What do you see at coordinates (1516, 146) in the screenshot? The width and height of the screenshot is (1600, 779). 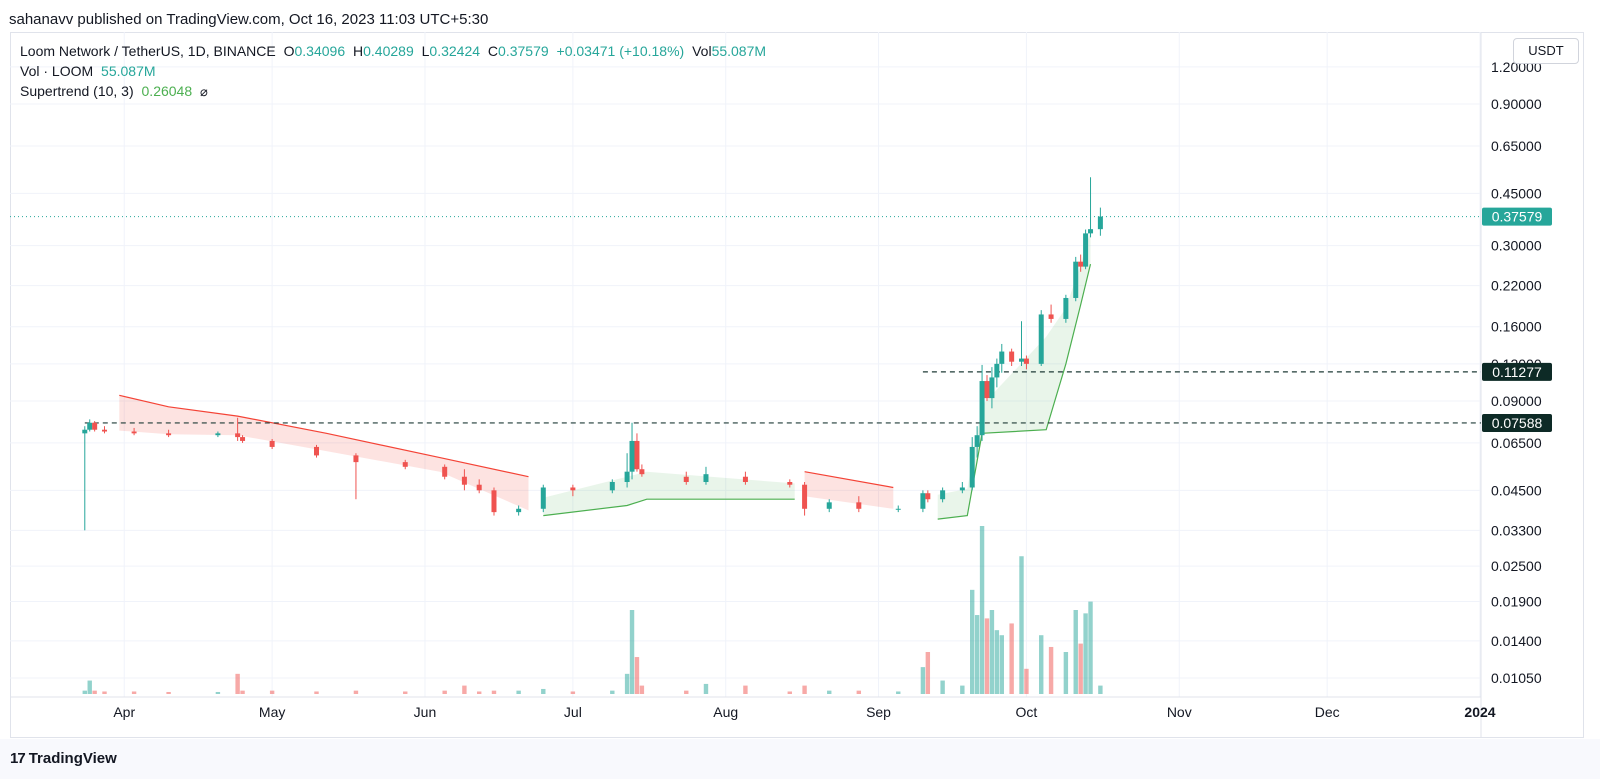 I see `price-tick-label: 0.65000` at bounding box center [1516, 146].